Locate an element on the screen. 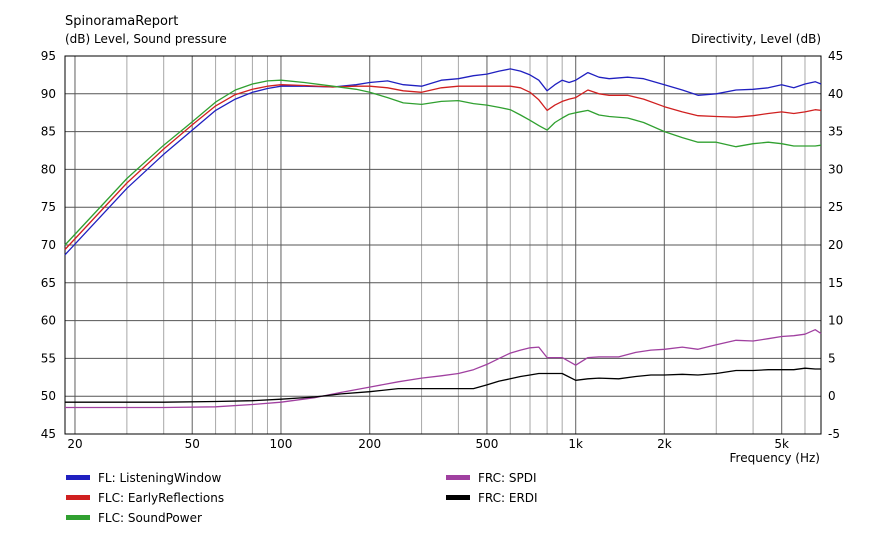 The width and height of the screenshot is (886, 550). y2-tick-label: 30 is located at coordinates (835, 169).